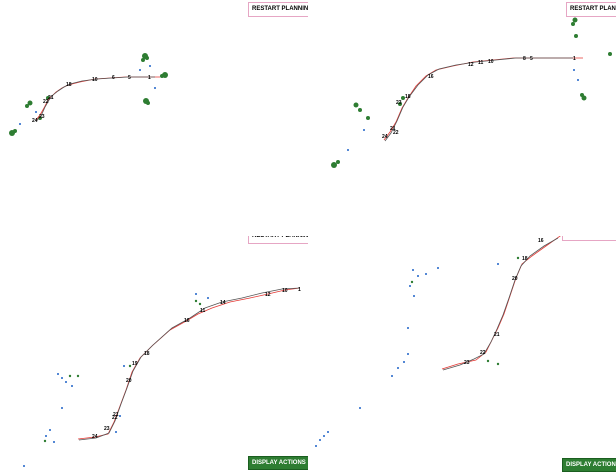 This screenshot has width=616, height=473. What do you see at coordinates (135, 364) in the screenshot?
I see `waypoint-label: 19` at bounding box center [135, 364].